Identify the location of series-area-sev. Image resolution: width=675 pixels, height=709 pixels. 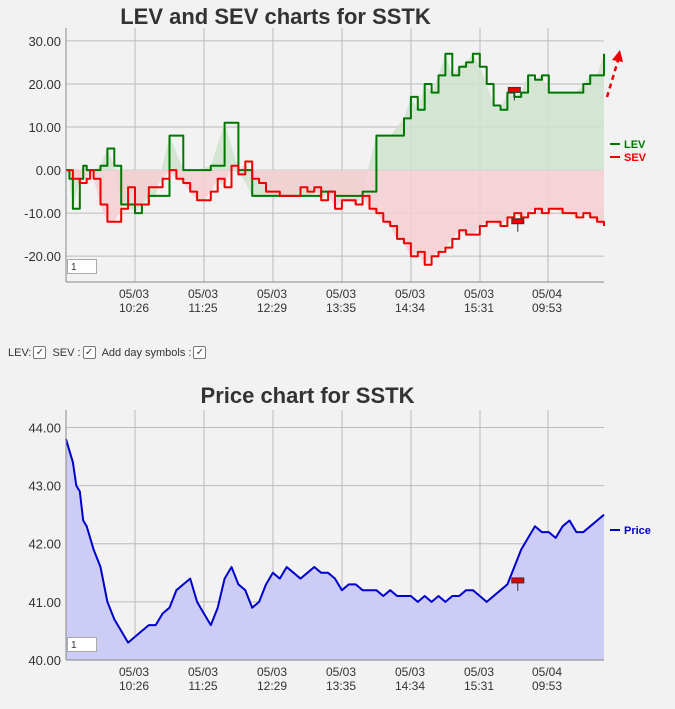
(335, 213).